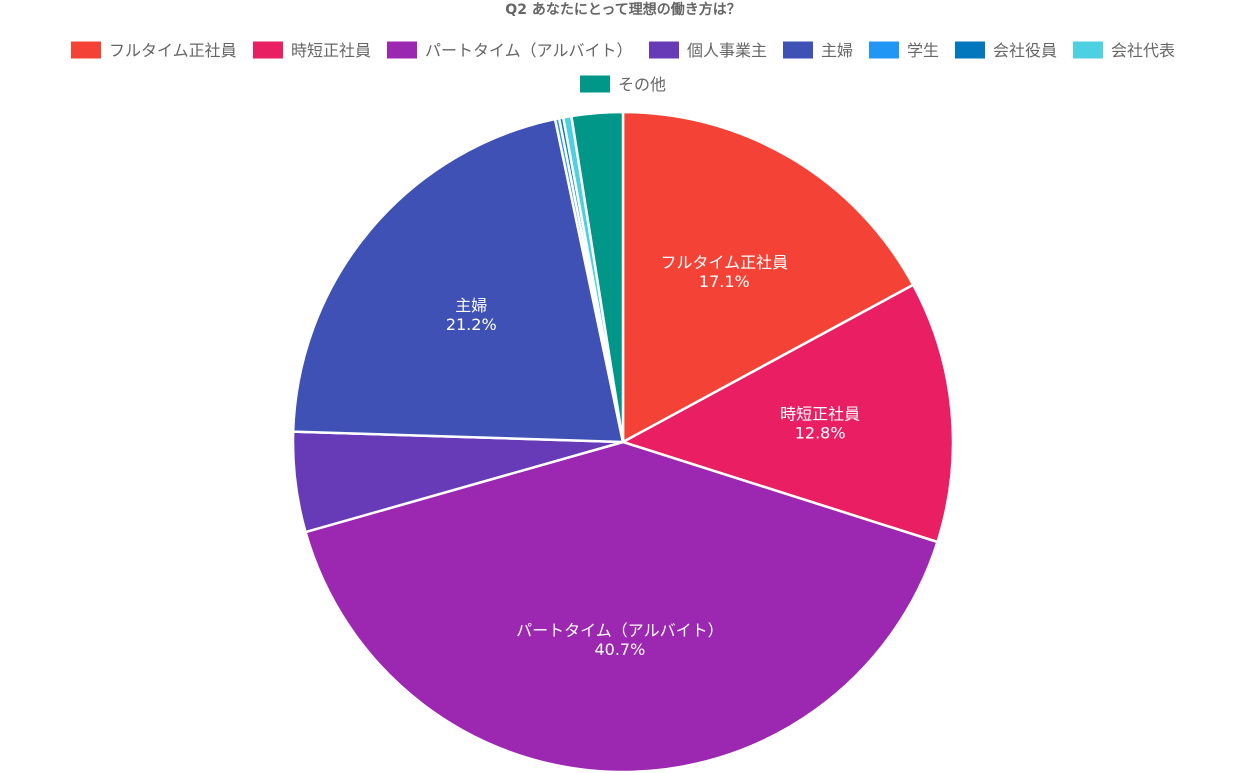 The height and width of the screenshot is (773, 1246). Describe the element at coordinates (173, 50) in the screenshot. I see `legend-label-0: フルタイム正社員` at that location.